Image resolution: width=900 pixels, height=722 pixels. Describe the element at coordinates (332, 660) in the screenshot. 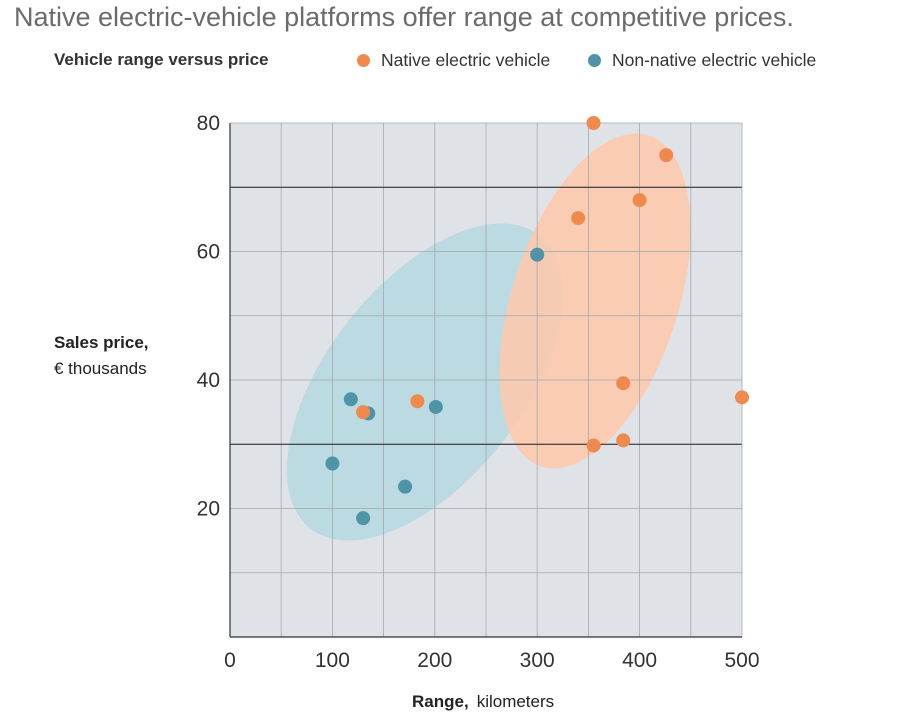

I see `x-tick-label: 100` at that location.